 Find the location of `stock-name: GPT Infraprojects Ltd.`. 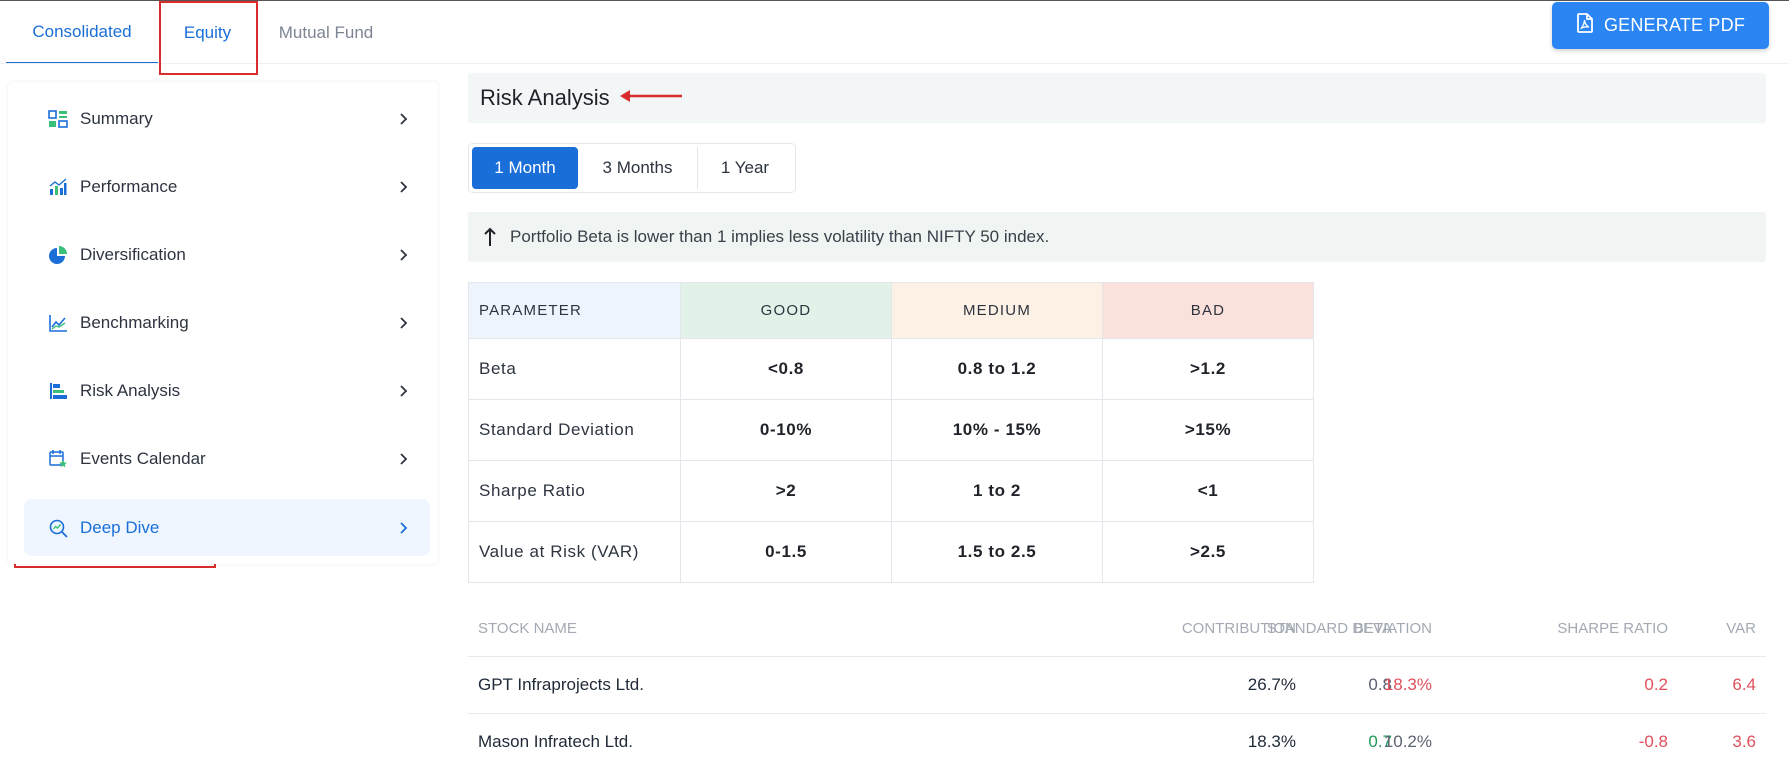

stock-name: GPT Infraprojects Ltd. is located at coordinates (561, 684).